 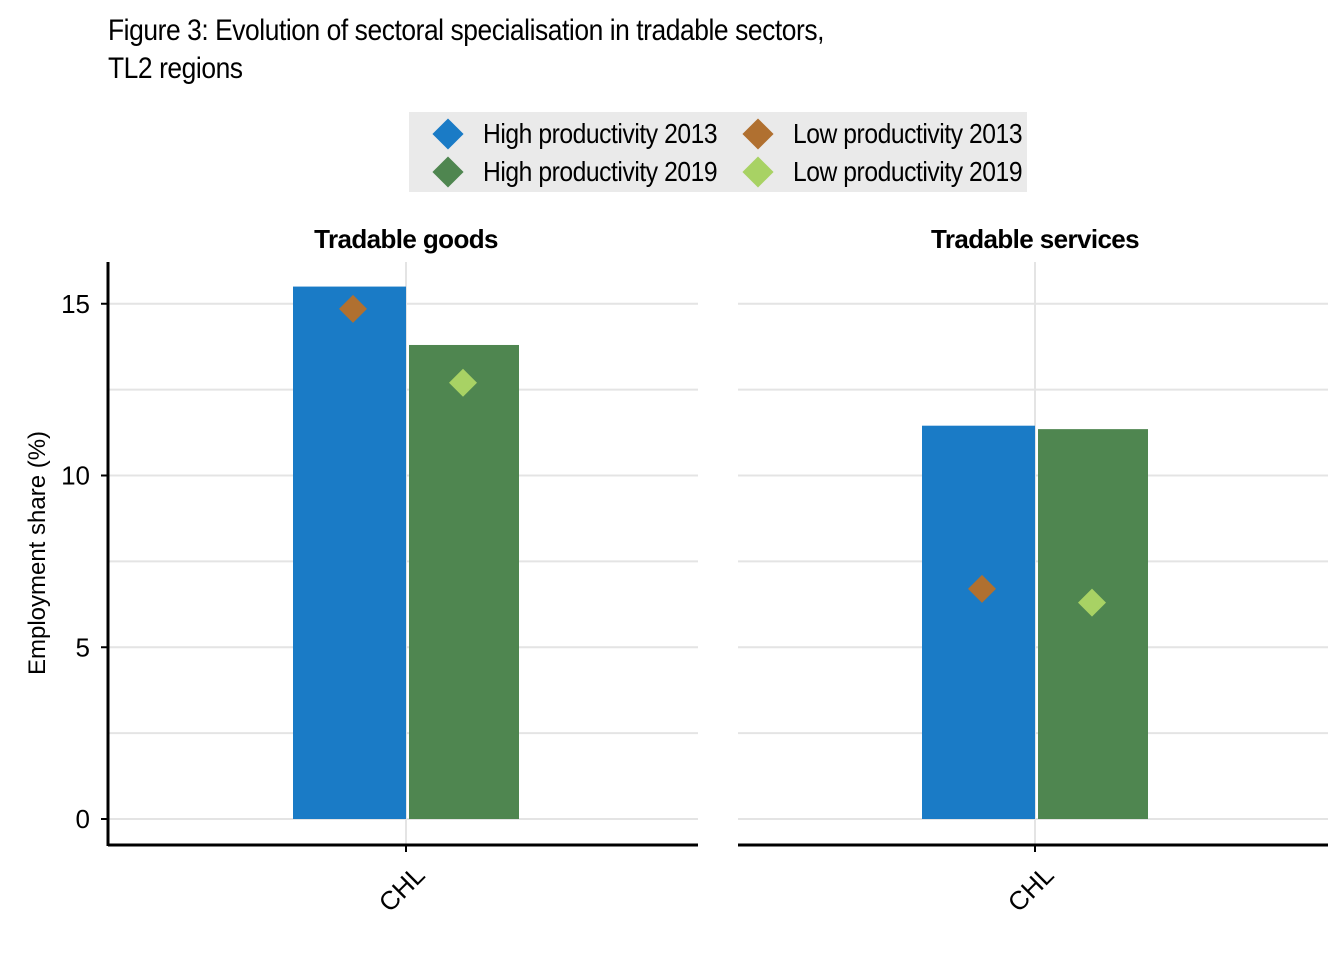 What do you see at coordinates (83, 819) in the screenshot?
I see `y-tick-label: 0` at bounding box center [83, 819].